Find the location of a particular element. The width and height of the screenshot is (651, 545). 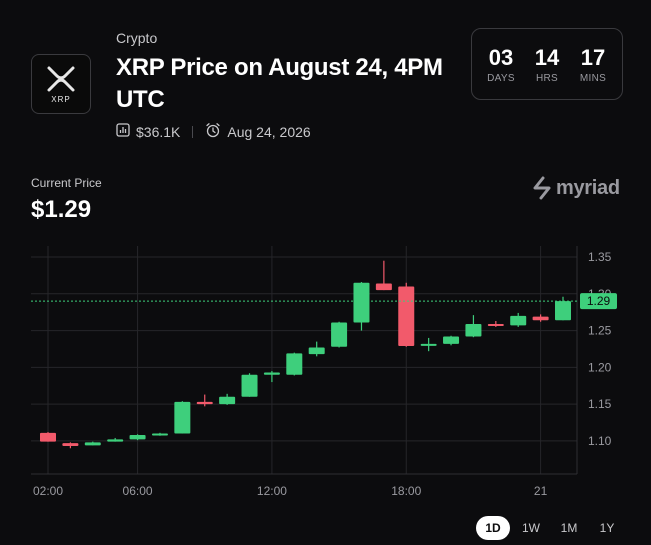

current-price-value: $1.29 is located at coordinates (61, 209).